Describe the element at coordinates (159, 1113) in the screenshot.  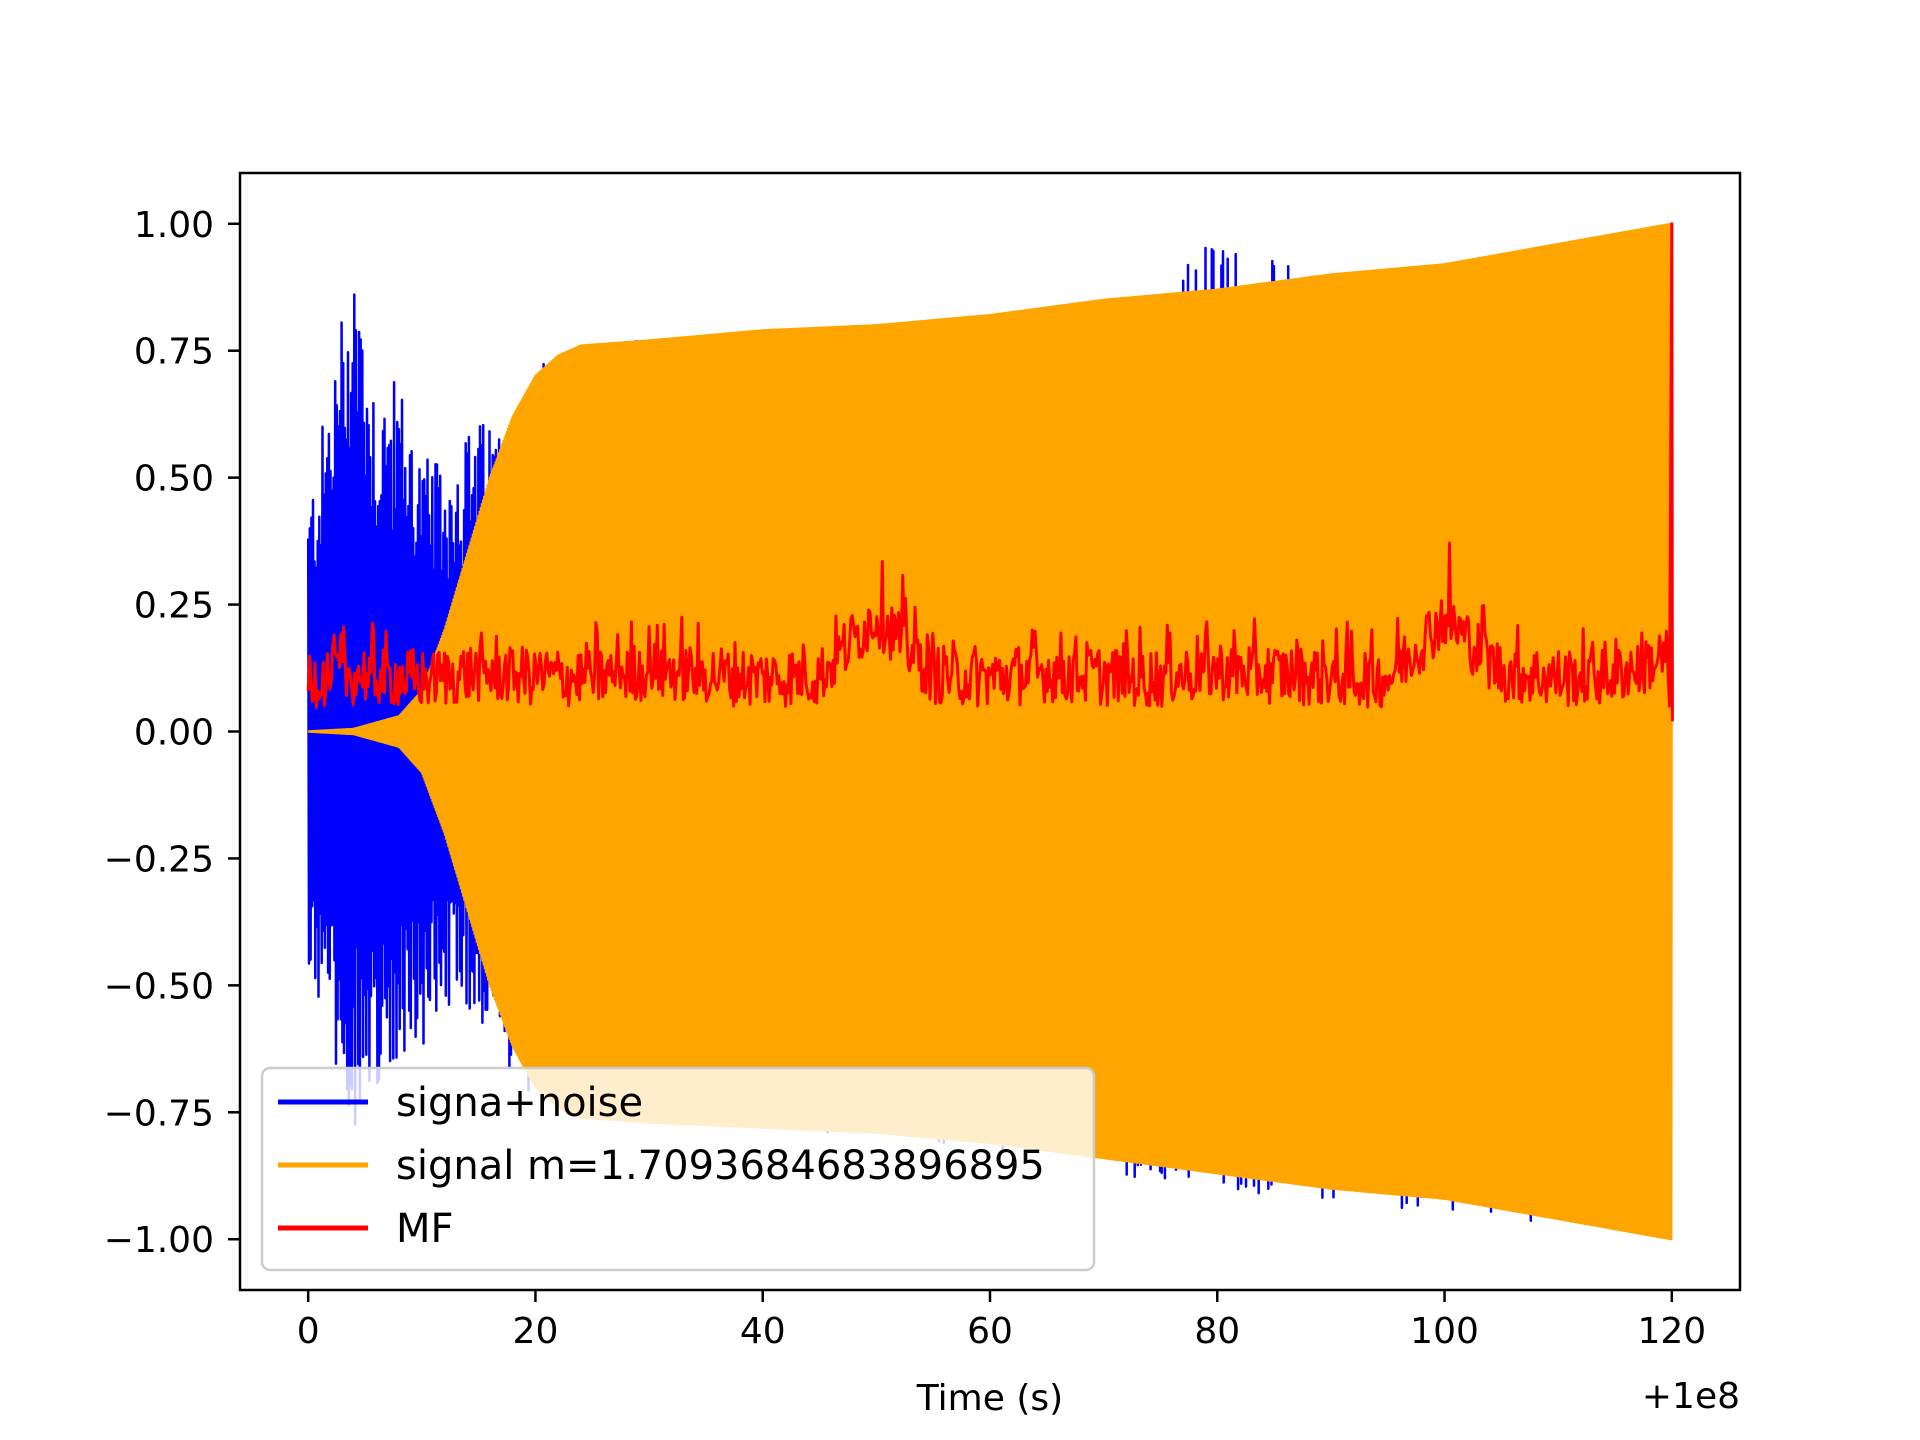
I see `y-tick-label: −0.75` at that location.